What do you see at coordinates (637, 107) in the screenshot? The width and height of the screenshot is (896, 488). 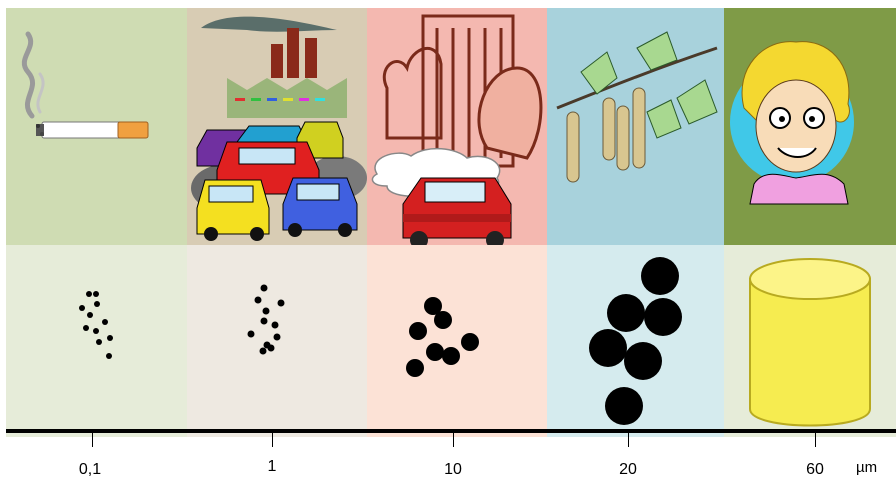 I see `birch-catkin-icon` at bounding box center [637, 107].